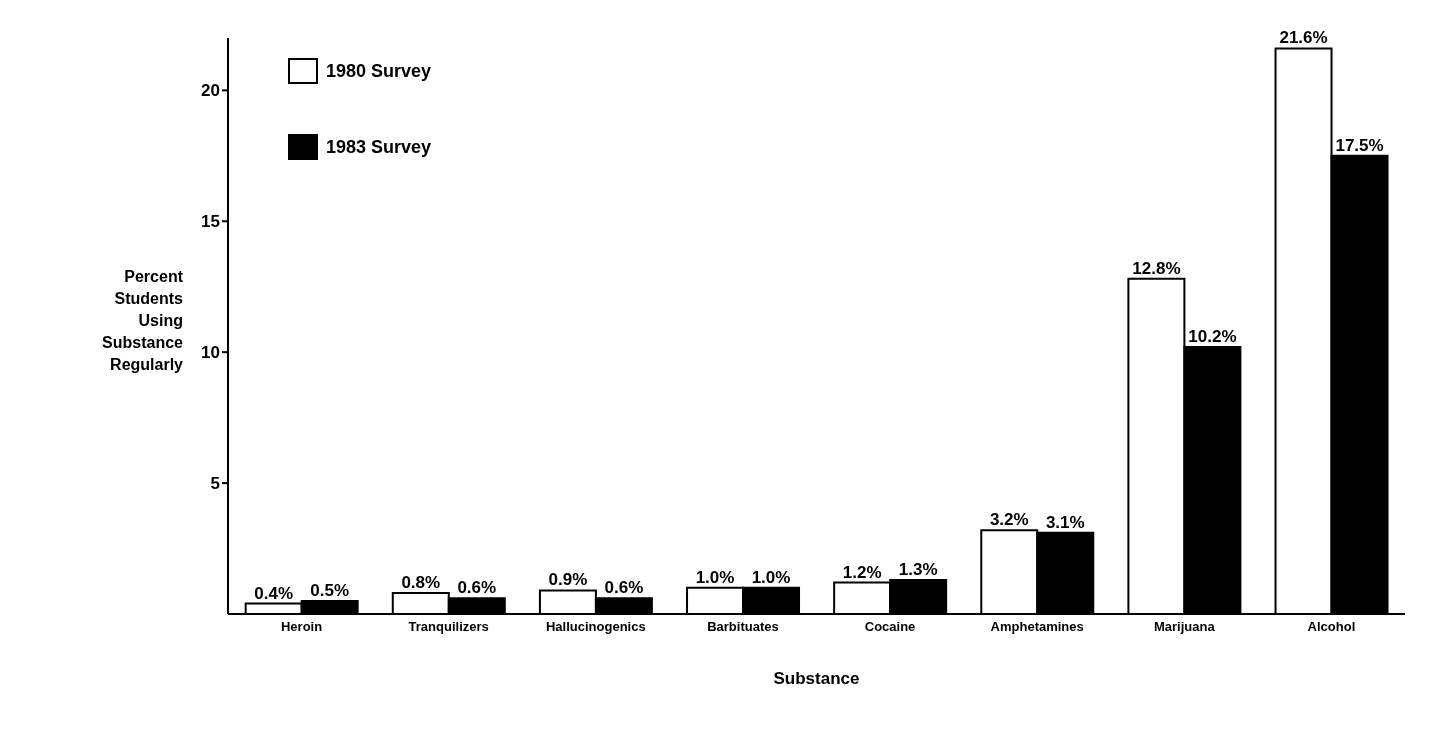  Describe the element at coordinates (816, 678) in the screenshot. I see `x-axis-title: Substance` at that location.